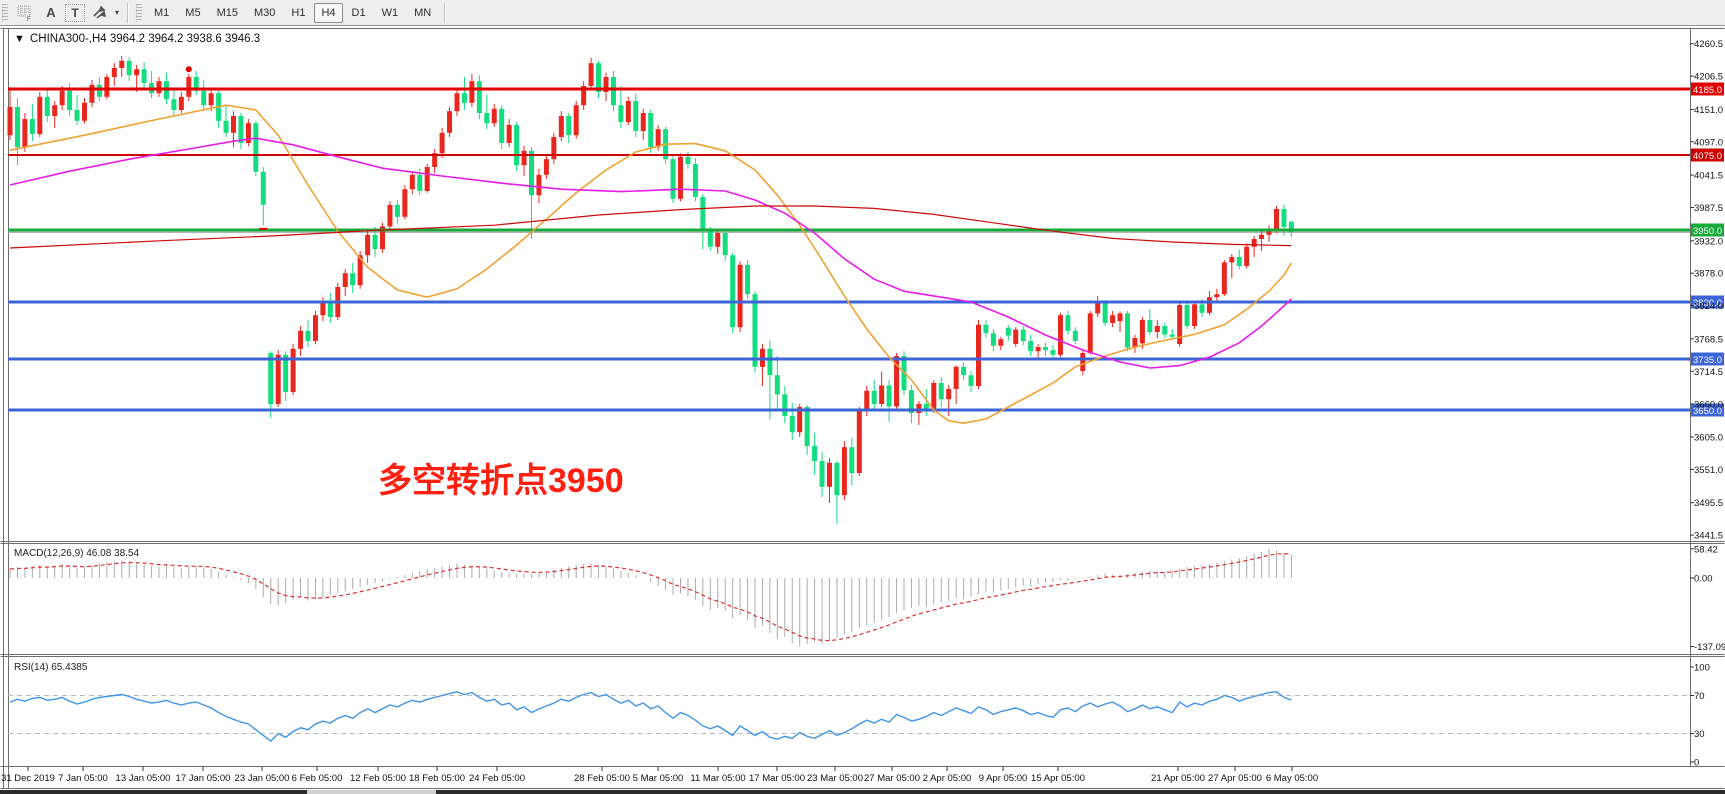  Describe the element at coordinates (28, 778) in the screenshot. I see `time-axis-label: 31 Dec 2019` at that location.